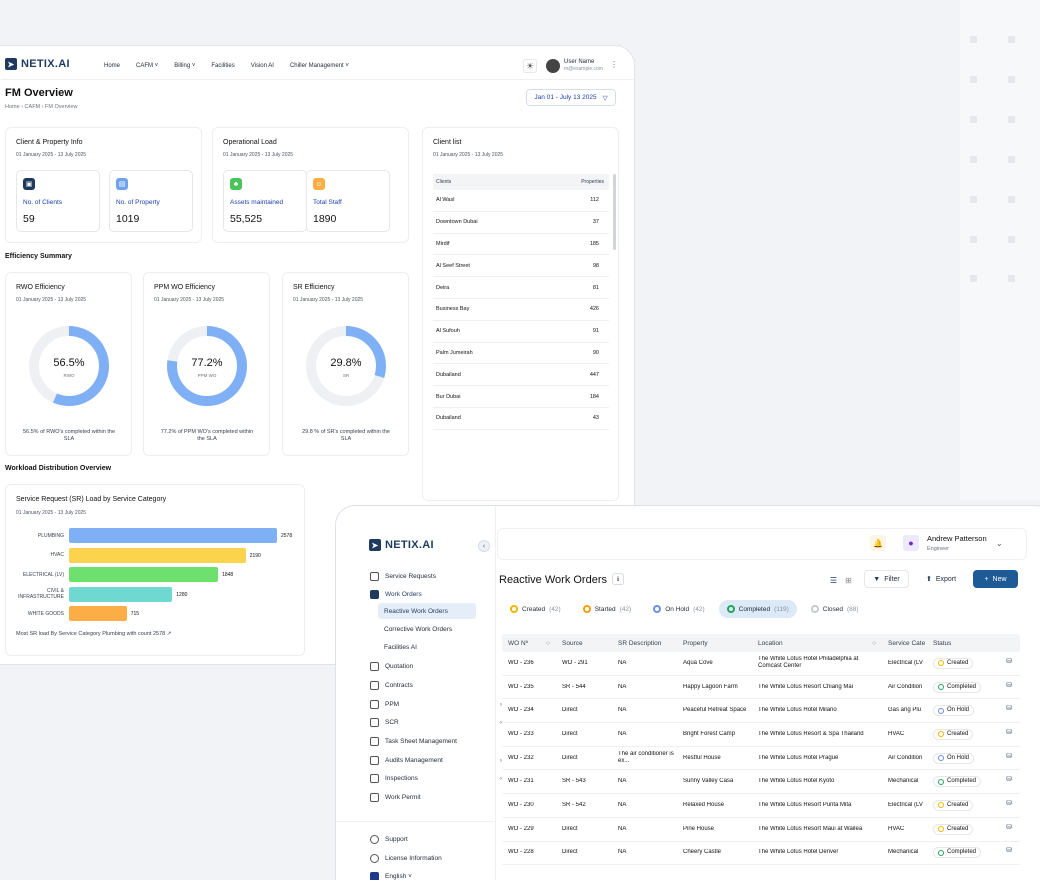 The width and height of the screenshot is (1040, 880). Describe the element at coordinates (436, 722) in the screenshot. I see `sidebar-item-scr: SCR ›` at that location.